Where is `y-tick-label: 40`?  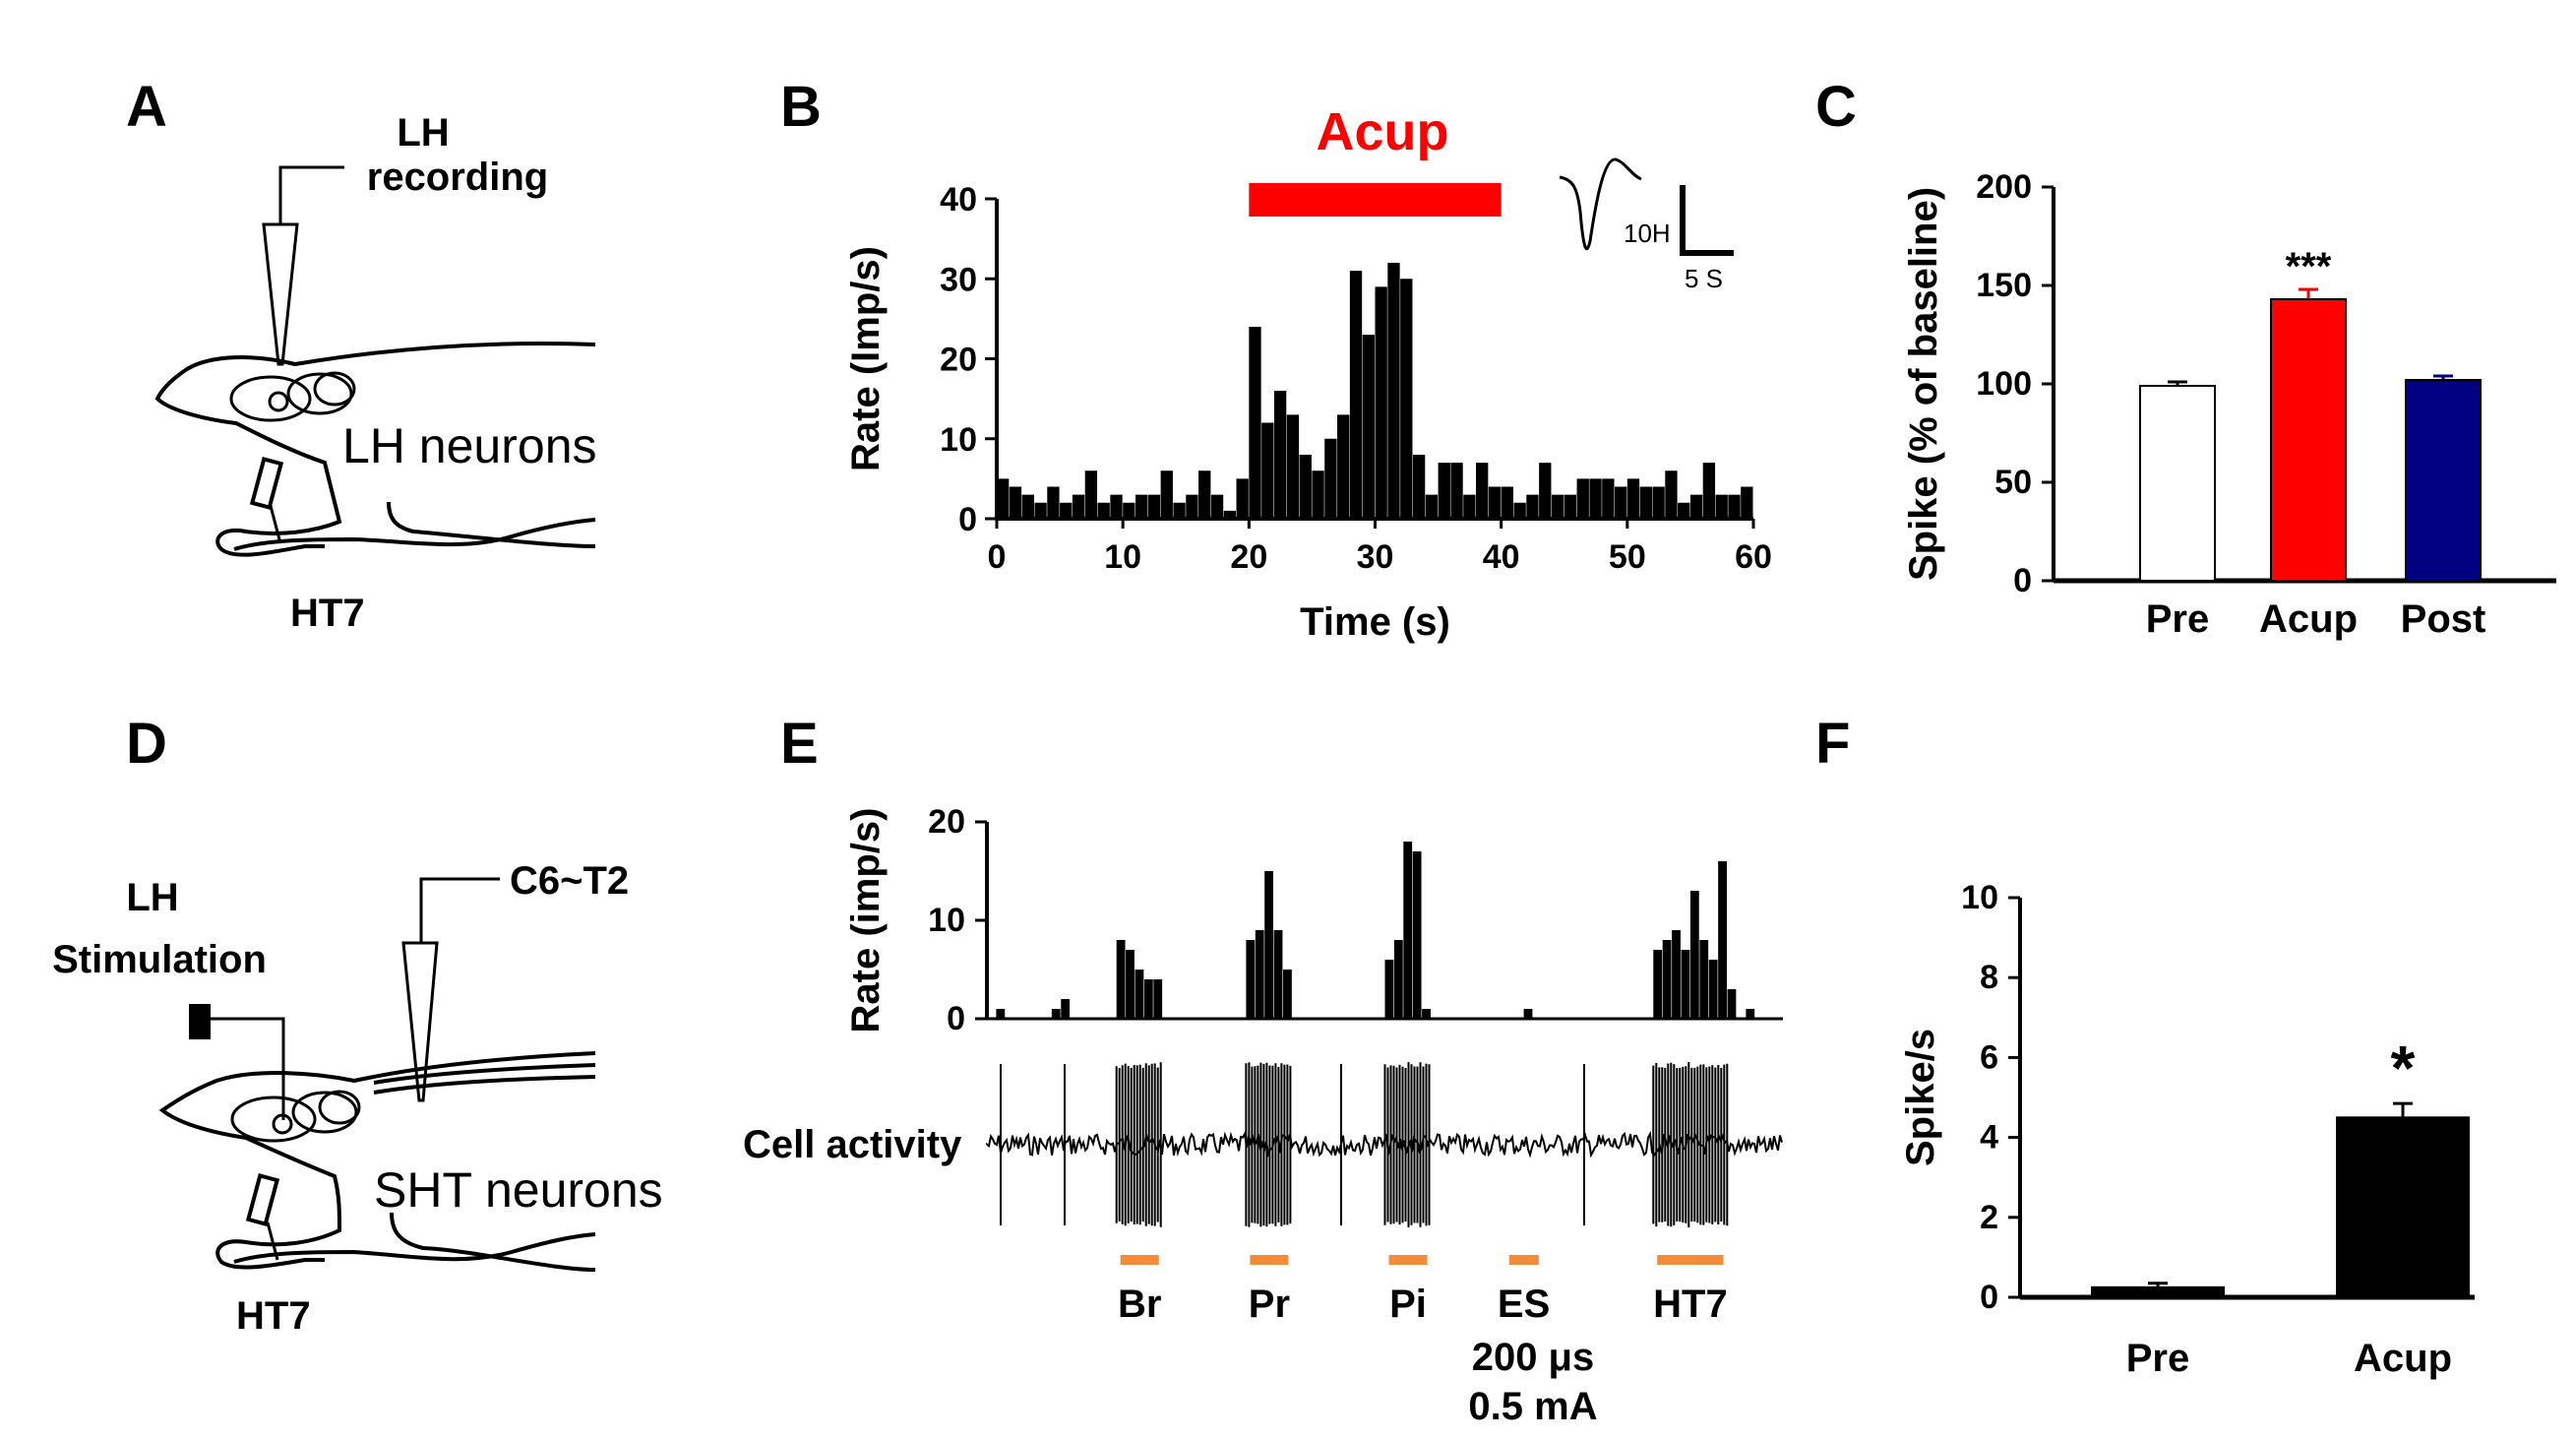 y-tick-label: 40 is located at coordinates (958, 200).